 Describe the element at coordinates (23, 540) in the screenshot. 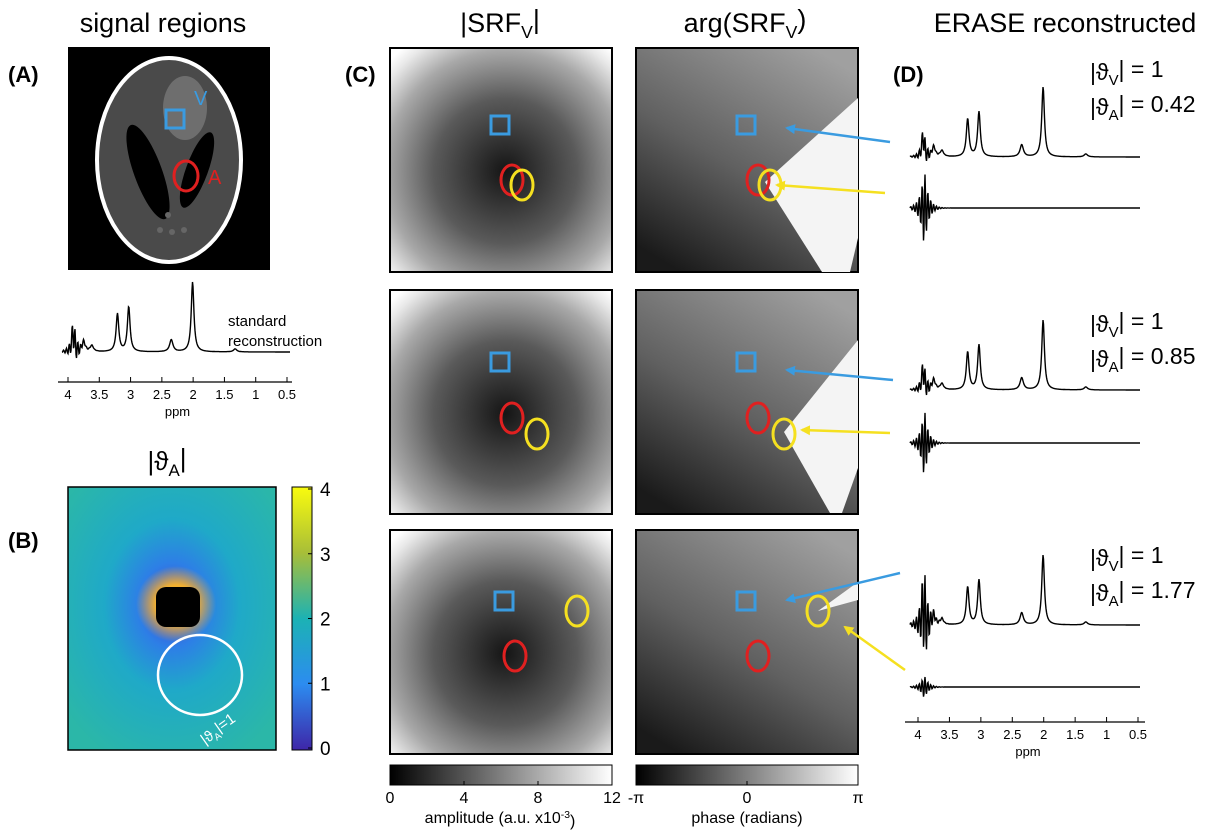

I see `panel-label: (B)` at that location.